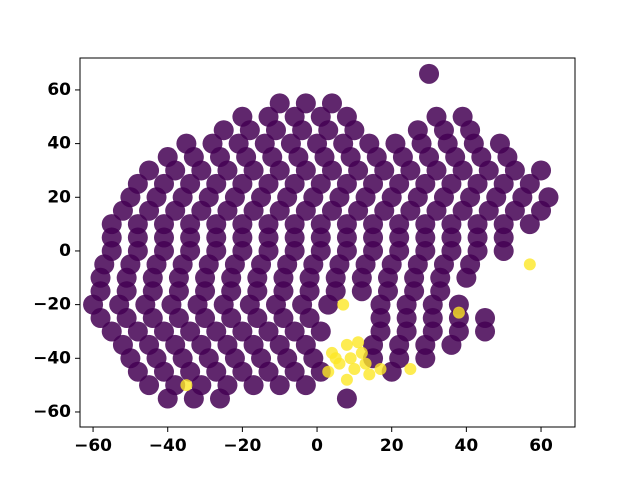  What do you see at coordinates (467, 446) in the screenshot?
I see `x-tick-label: 40` at bounding box center [467, 446].